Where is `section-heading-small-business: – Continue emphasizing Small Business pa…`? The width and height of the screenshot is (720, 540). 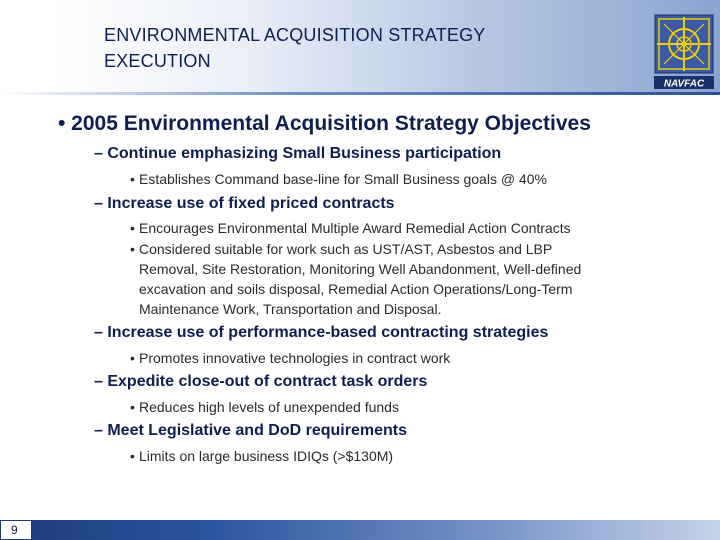
section-heading-small-business: – Continue emphasizing Small Business pa… is located at coordinates (298, 153).